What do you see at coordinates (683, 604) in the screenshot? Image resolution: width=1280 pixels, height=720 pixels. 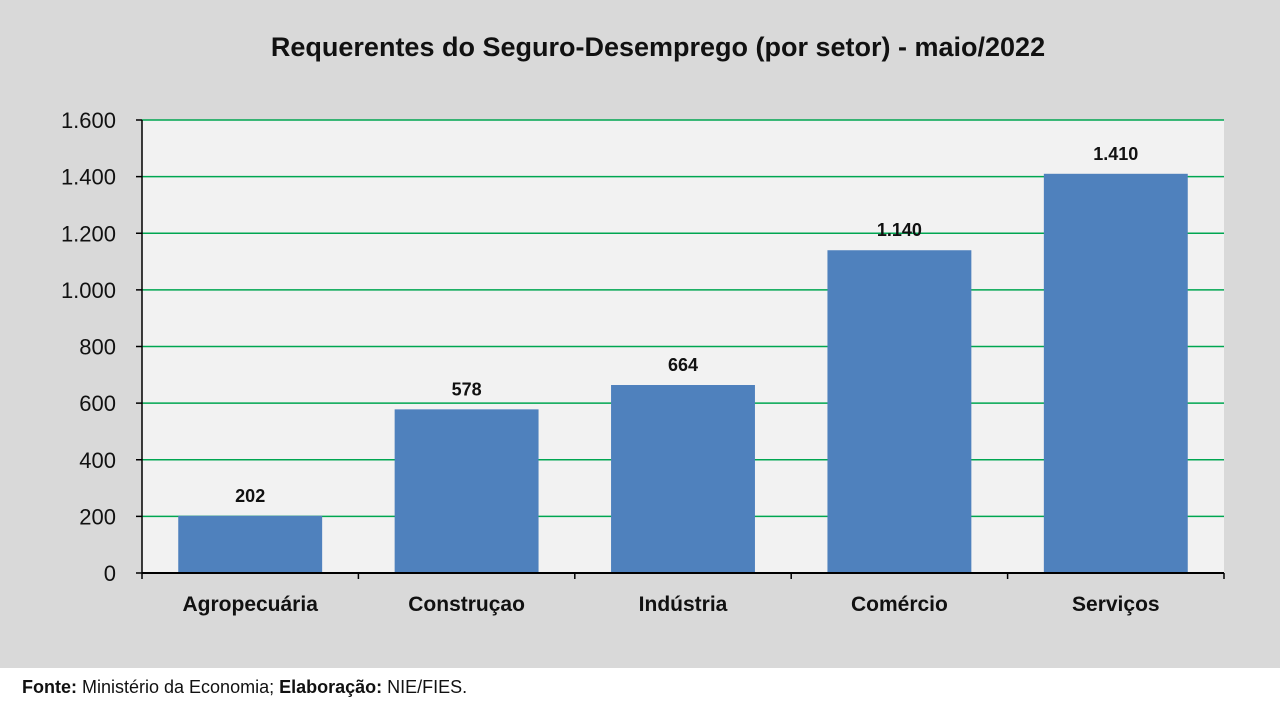 I see `x-tick-label: Indústria` at bounding box center [683, 604].